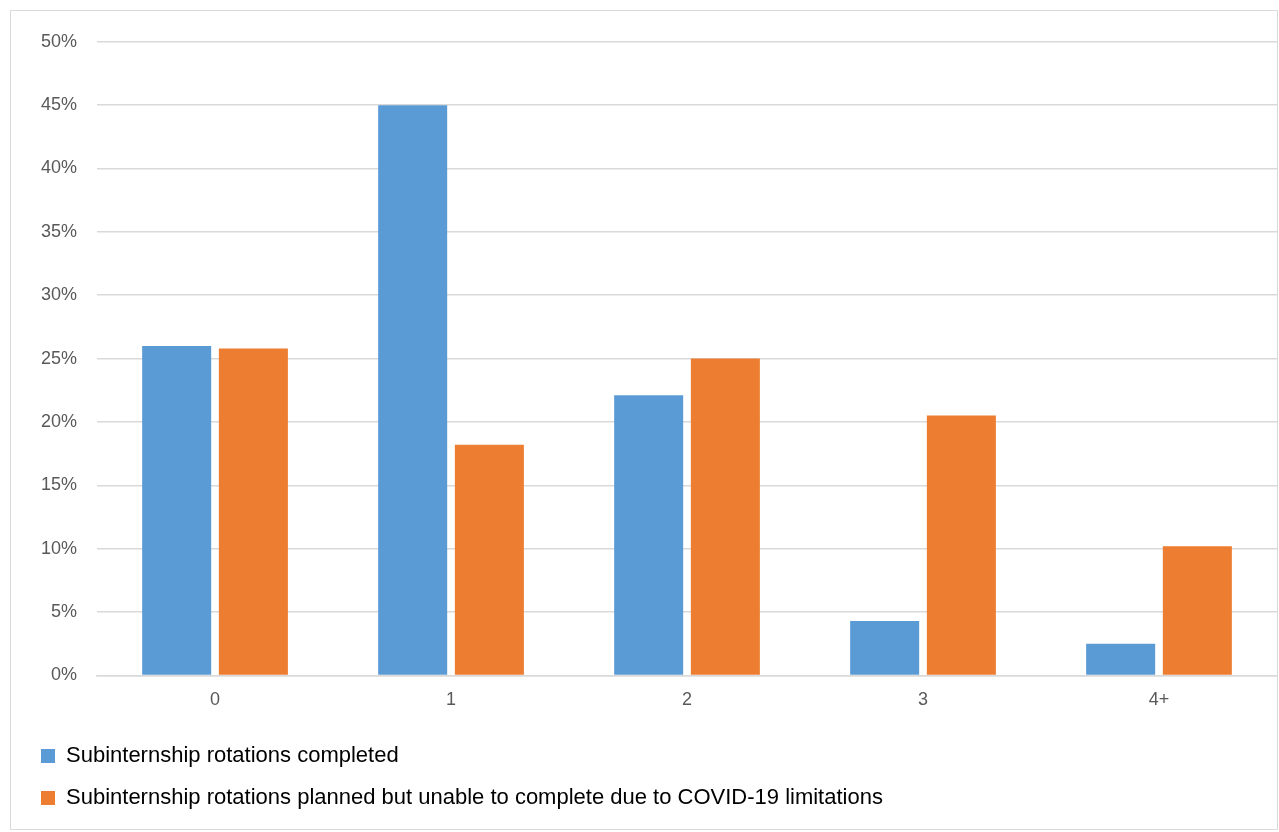 This screenshot has width=1279, height=832. Describe the element at coordinates (59, 40) in the screenshot. I see `y-tick-label: 50%` at that location.